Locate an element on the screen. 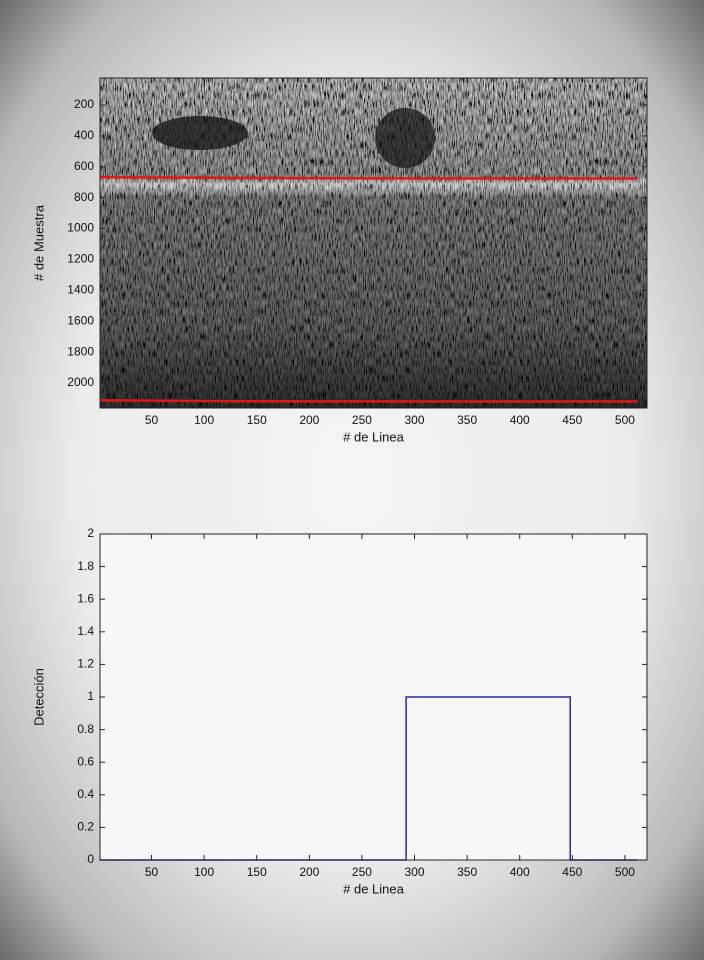 The height and width of the screenshot is (960, 704). y-tick-label: 0.4 is located at coordinates (85, 794).